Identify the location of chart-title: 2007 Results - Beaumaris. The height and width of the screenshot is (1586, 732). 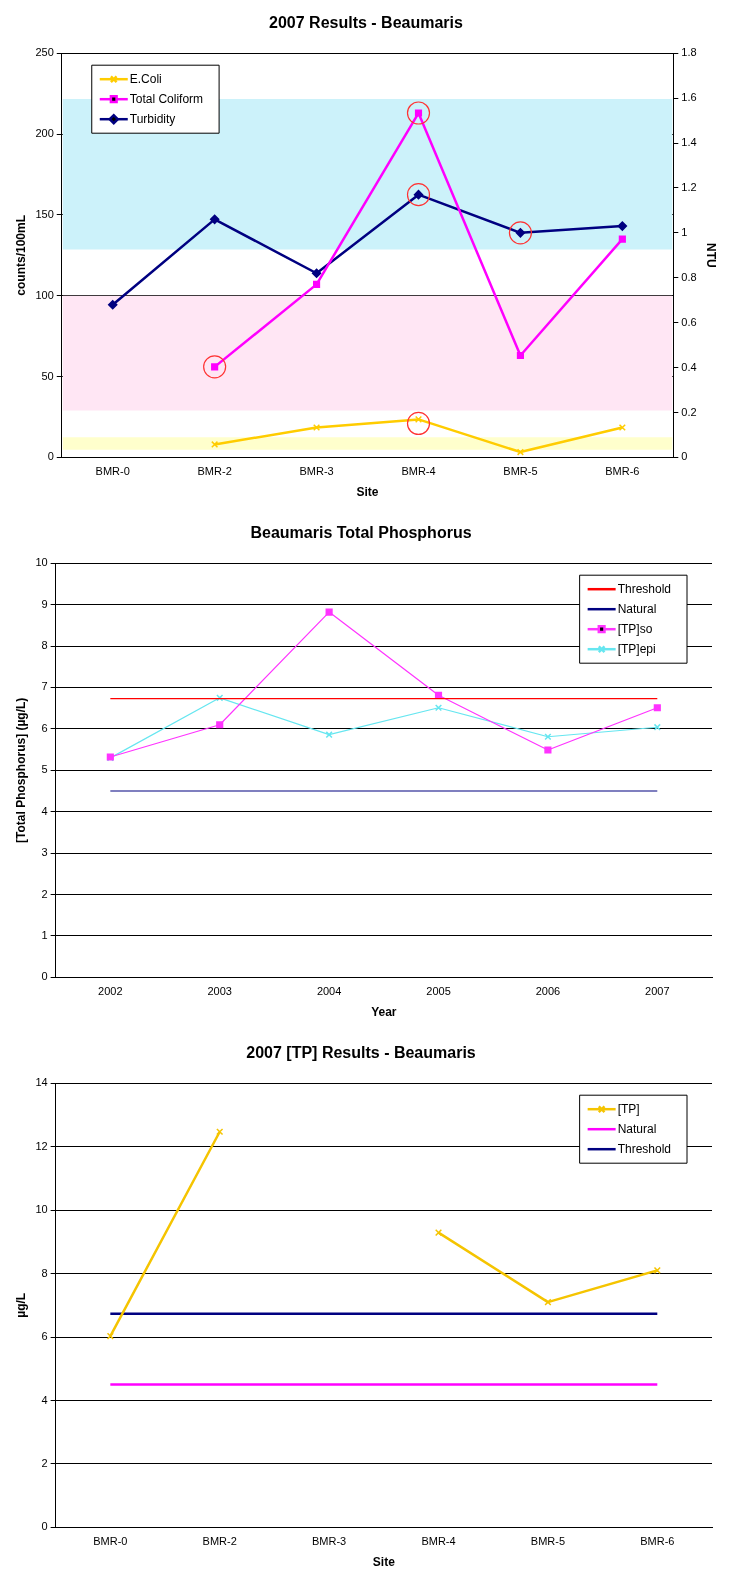
(366, 23).